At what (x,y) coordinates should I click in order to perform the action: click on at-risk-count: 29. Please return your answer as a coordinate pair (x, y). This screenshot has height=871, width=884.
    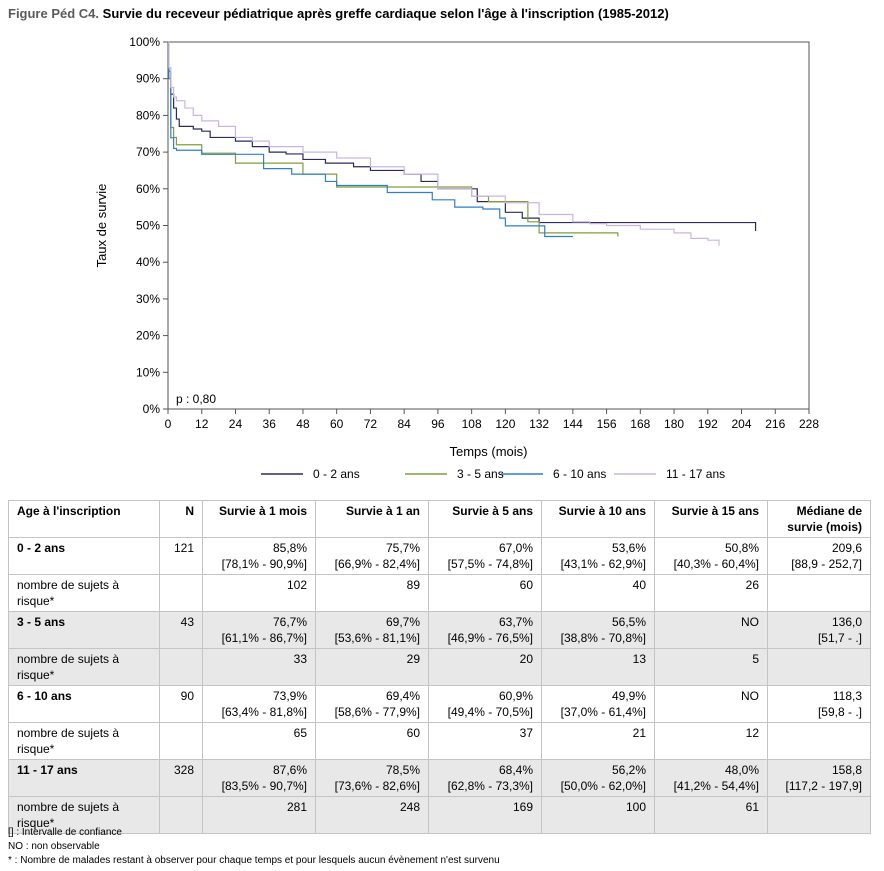
    Looking at the image, I should click on (372, 667).